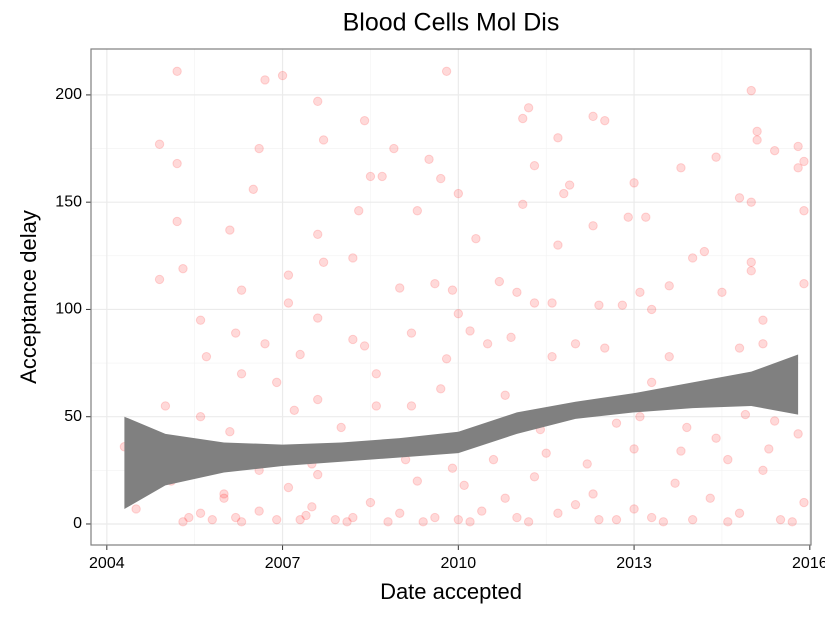  Describe the element at coordinates (634, 563) in the screenshot. I see `x-tick-label: 2013` at that location.